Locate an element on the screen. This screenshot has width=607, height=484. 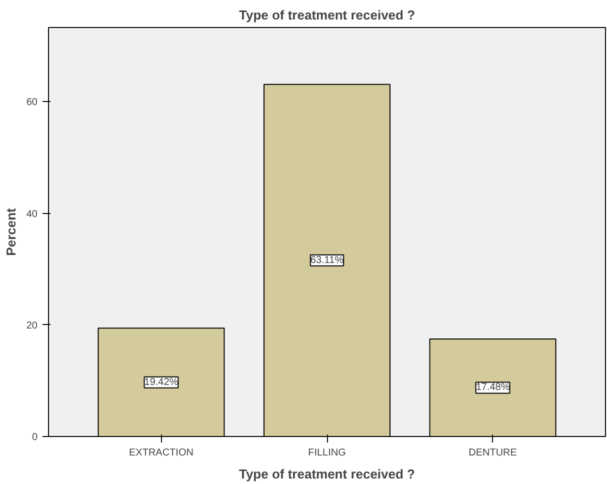
y-axis-title: Percent is located at coordinates (10, 231).